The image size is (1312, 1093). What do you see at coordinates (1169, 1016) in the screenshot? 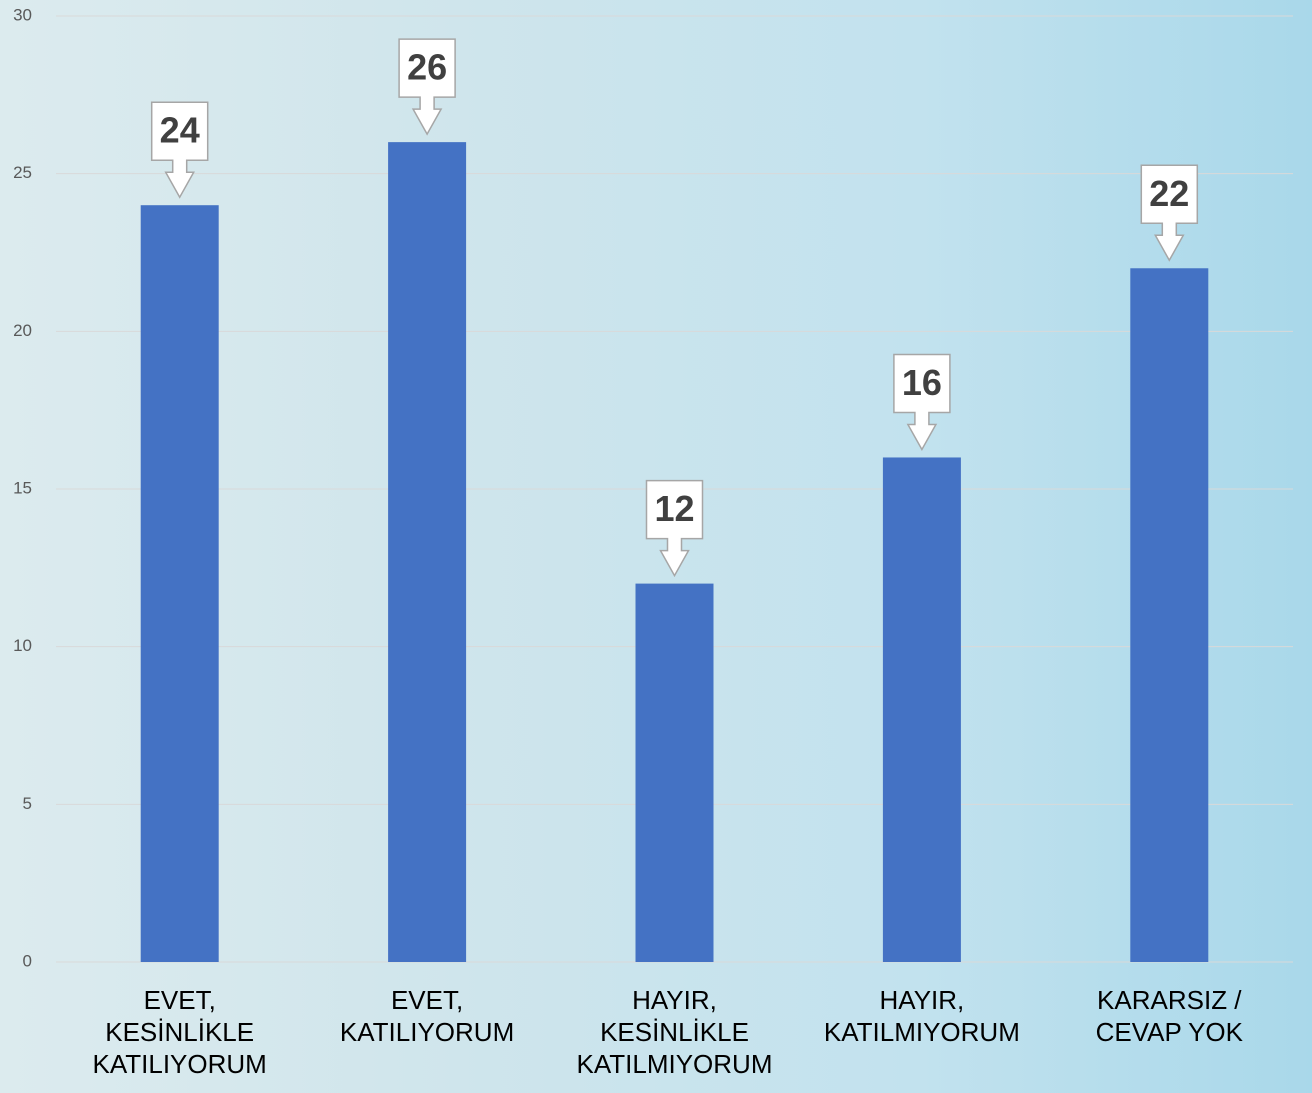
I see `x-tick-label: KARARSIZ / CEVAP YOK` at bounding box center [1169, 1016].